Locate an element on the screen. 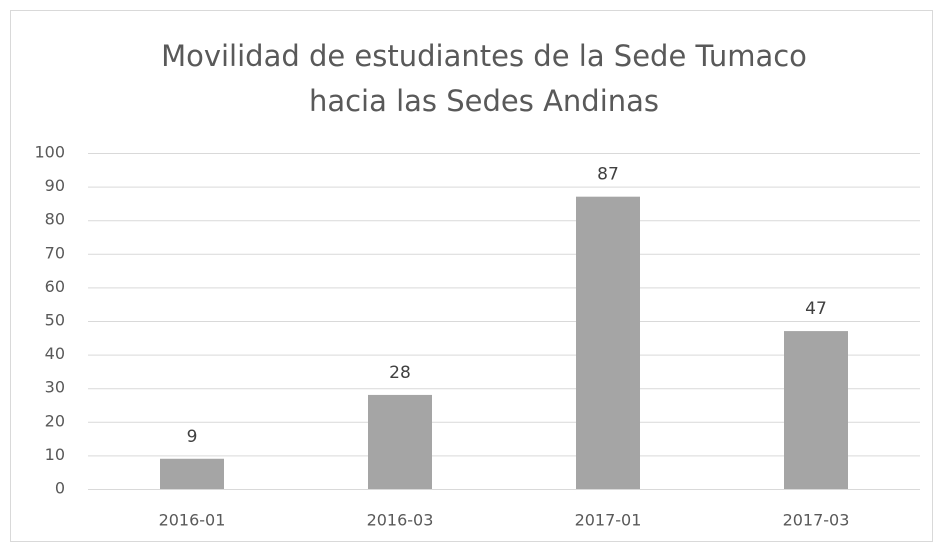 Image resolution: width=935 pixels, height=544 pixels. x-tick-label: 2017-03 is located at coordinates (816, 520).